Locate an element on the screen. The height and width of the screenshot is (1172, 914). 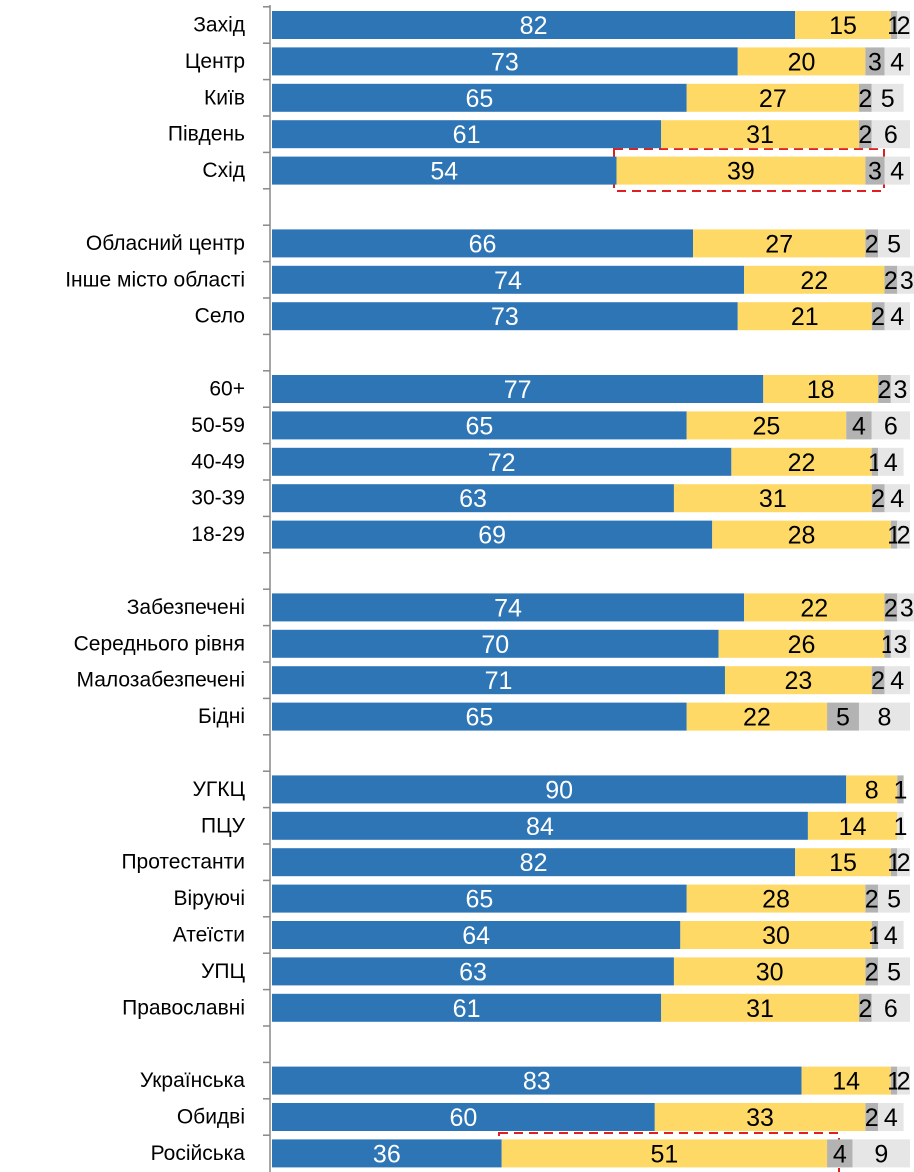
value-label: 90 is located at coordinates (559, 790).